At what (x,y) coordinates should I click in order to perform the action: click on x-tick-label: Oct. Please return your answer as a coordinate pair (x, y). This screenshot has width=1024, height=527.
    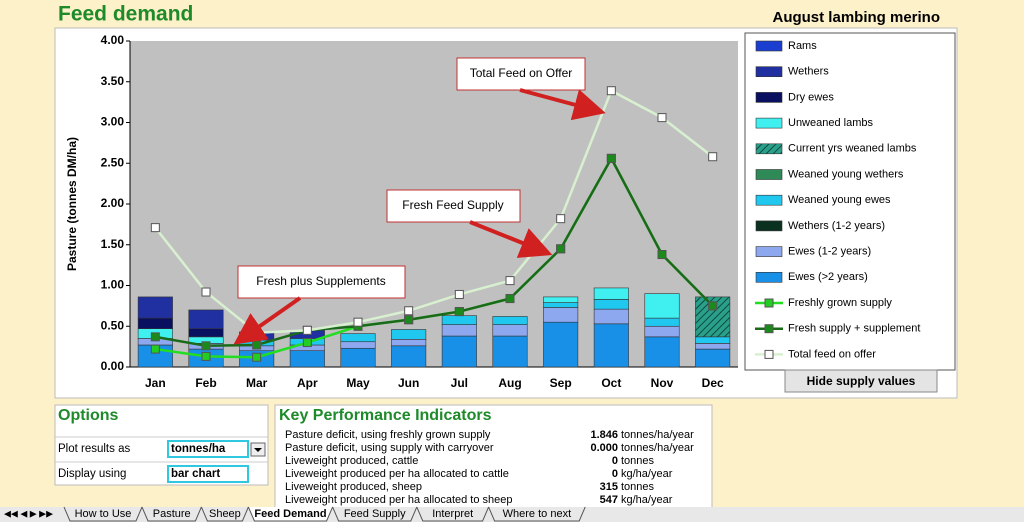
    Looking at the image, I should click on (611, 383).